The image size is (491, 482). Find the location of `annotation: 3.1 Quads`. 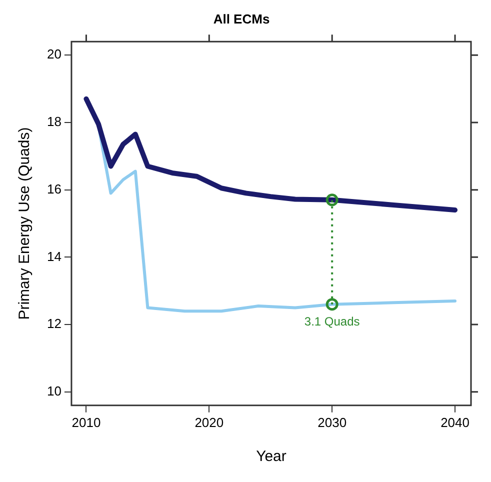

annotation: 3.1 Quads is located at coordinates (332, 321).